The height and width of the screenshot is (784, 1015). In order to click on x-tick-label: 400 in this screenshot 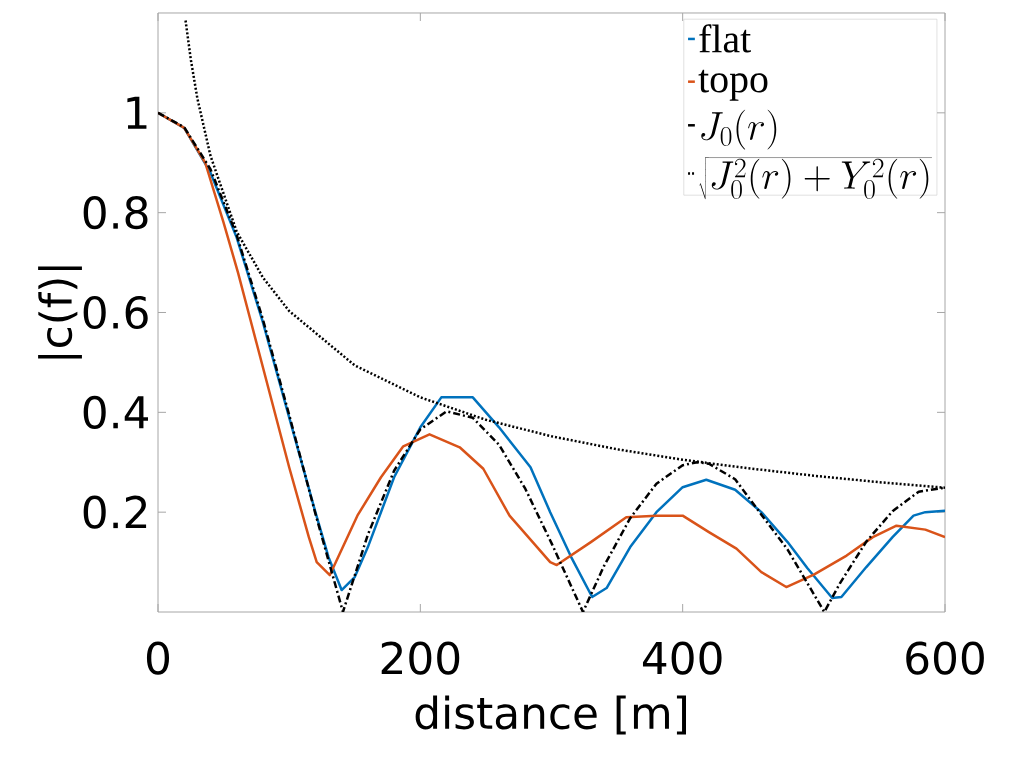, I will do `click(682, 658)`.